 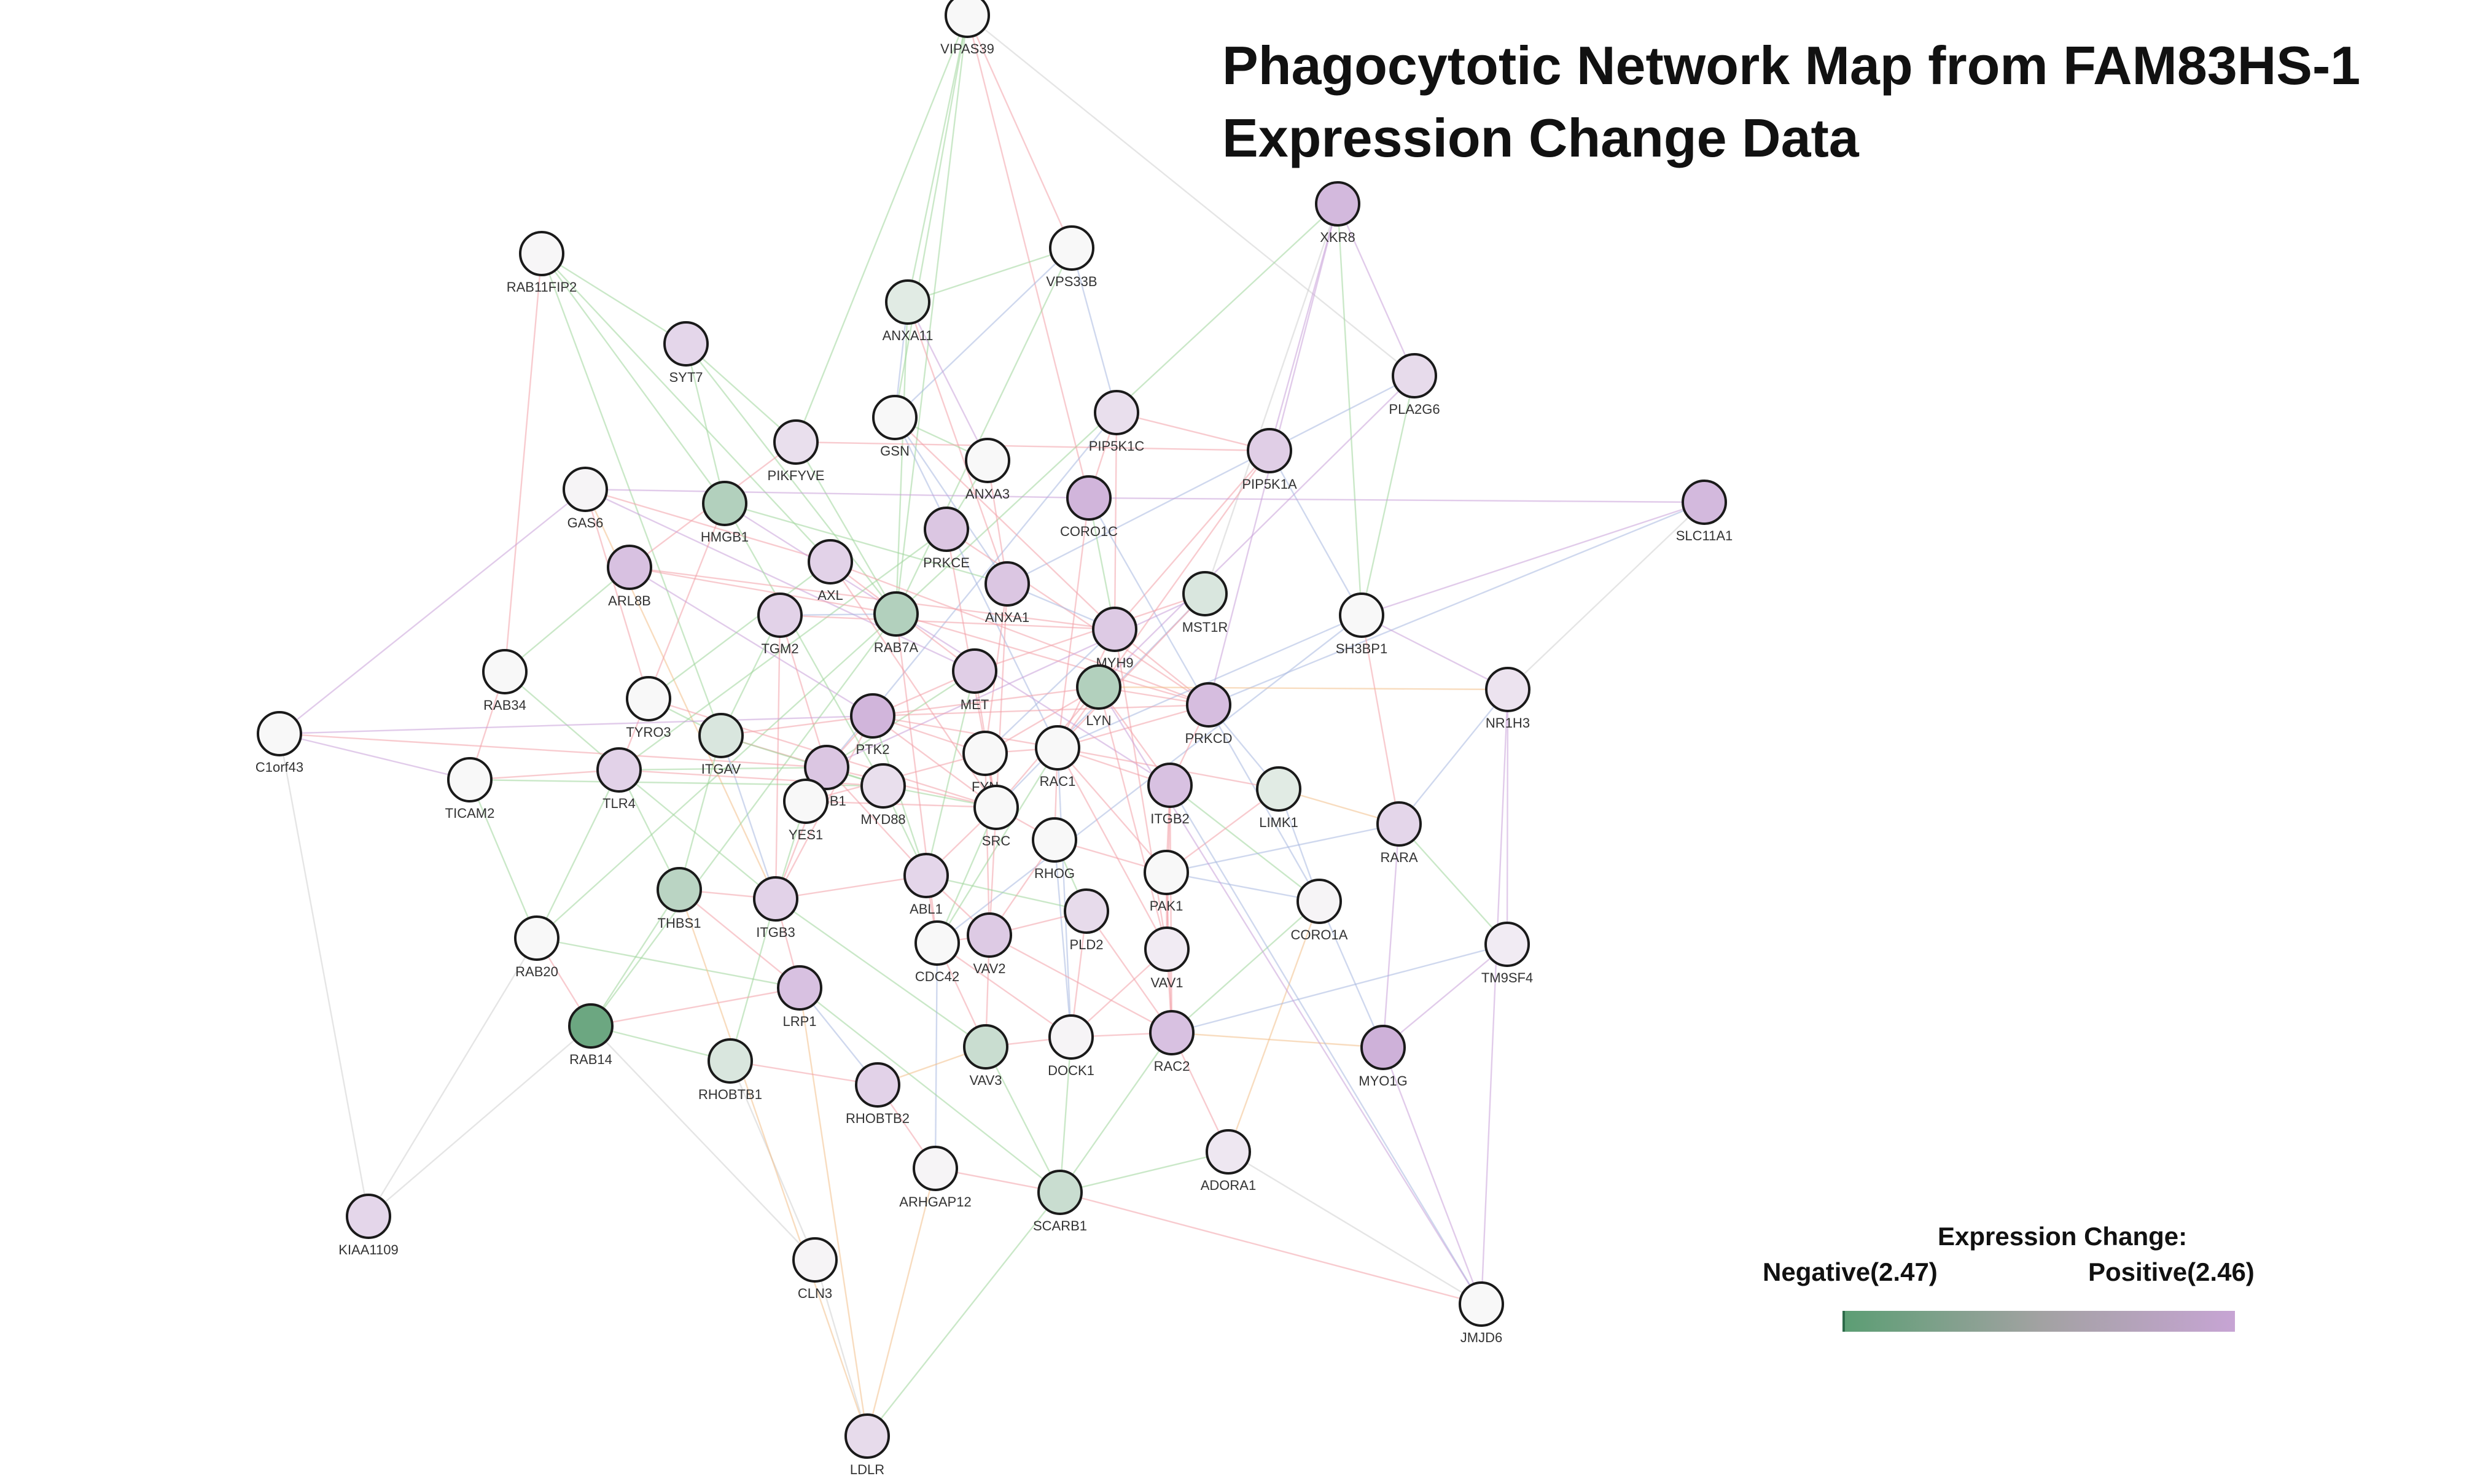 What do you see at coordinates (1319, 911) in the screenshot?
I see `node-coro1a: CORO1A` at bounding box center [1319, 911].